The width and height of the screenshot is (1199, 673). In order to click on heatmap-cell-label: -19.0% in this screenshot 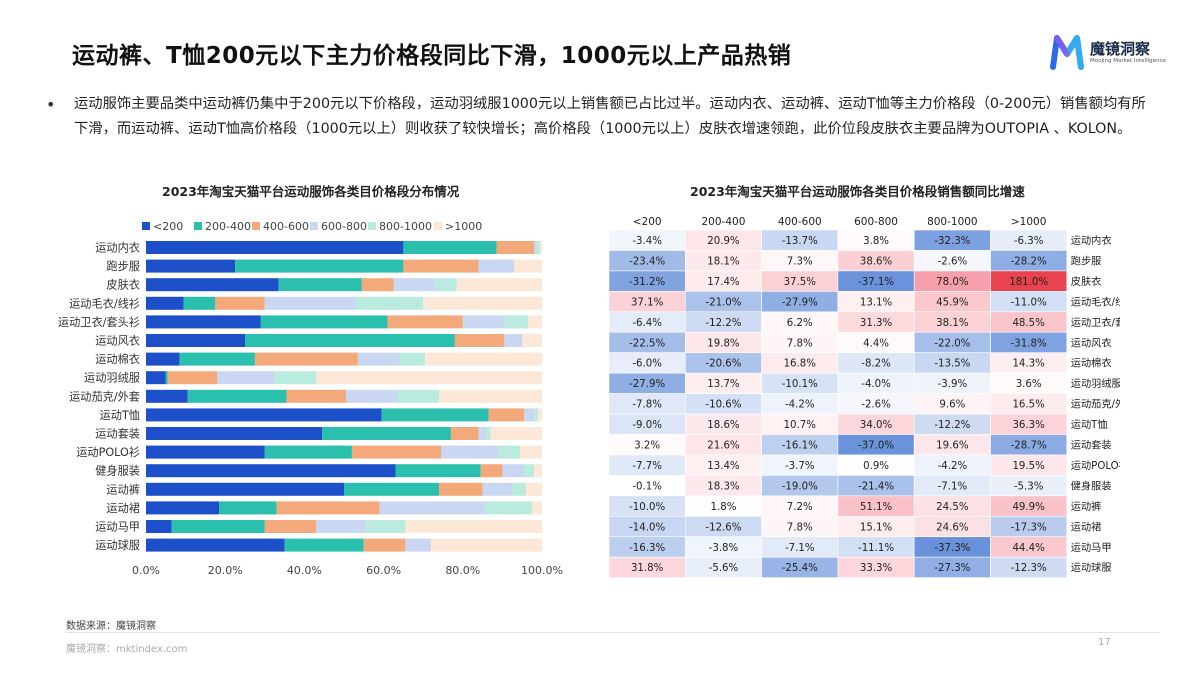, I will do `click(800, 486)`.